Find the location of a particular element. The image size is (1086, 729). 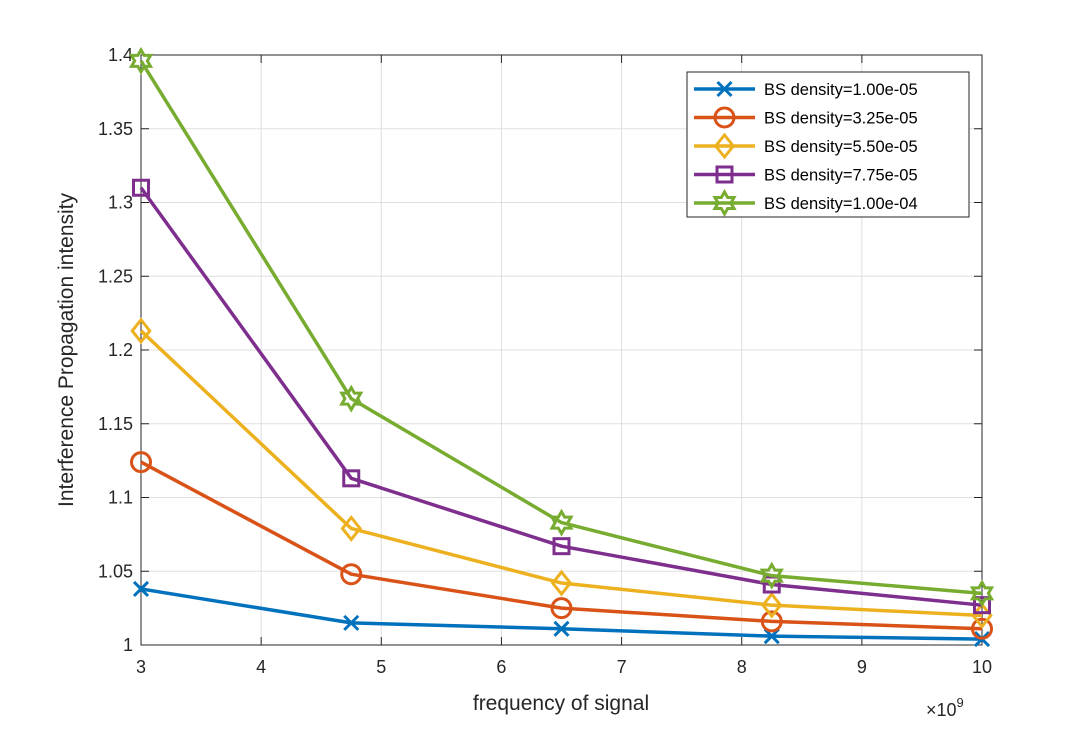

y-axis-label: Interference Propagation intensity is located at coordinates (66, 349).